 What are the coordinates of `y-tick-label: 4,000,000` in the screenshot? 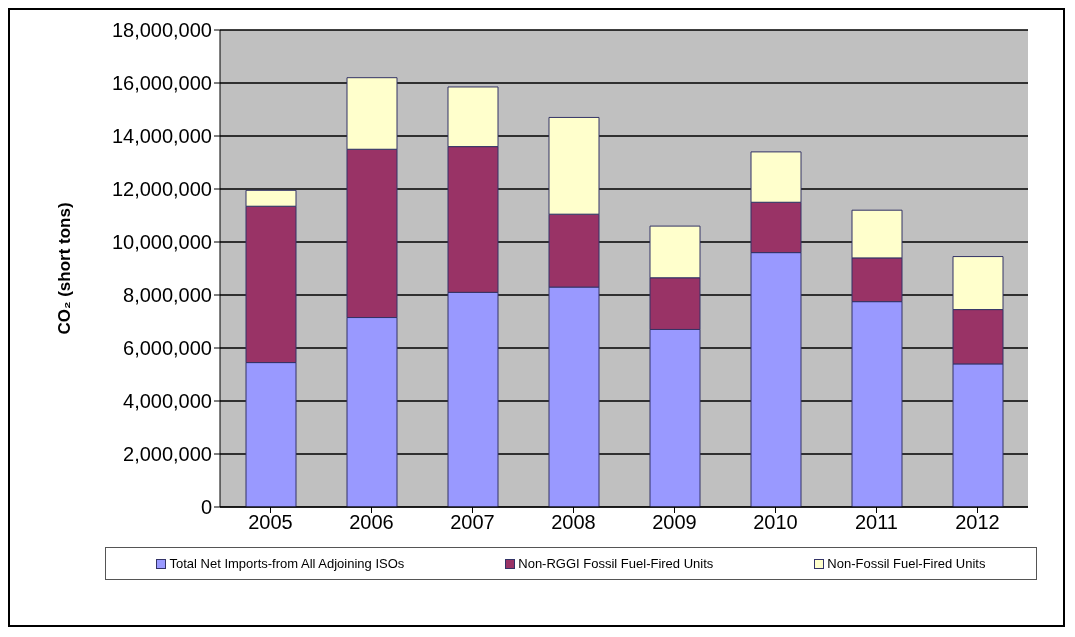 It's located at (167, 401).